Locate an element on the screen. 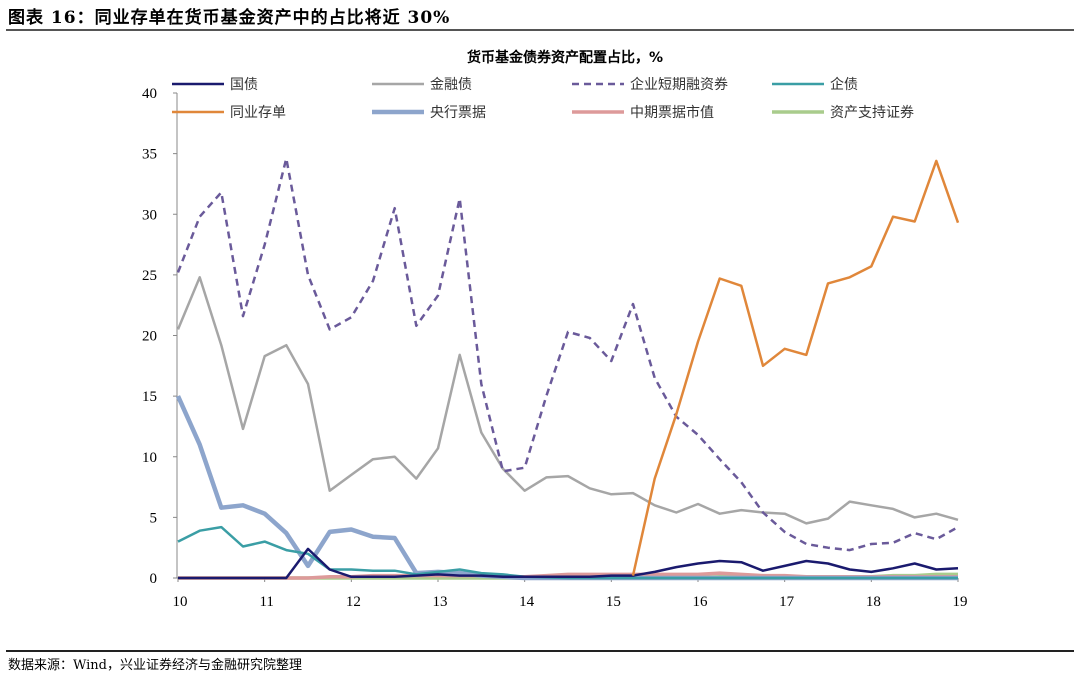 The height and width of the screenshot is (676, 1080). x-tick-label: 10 is located at coordinates (180, 602).